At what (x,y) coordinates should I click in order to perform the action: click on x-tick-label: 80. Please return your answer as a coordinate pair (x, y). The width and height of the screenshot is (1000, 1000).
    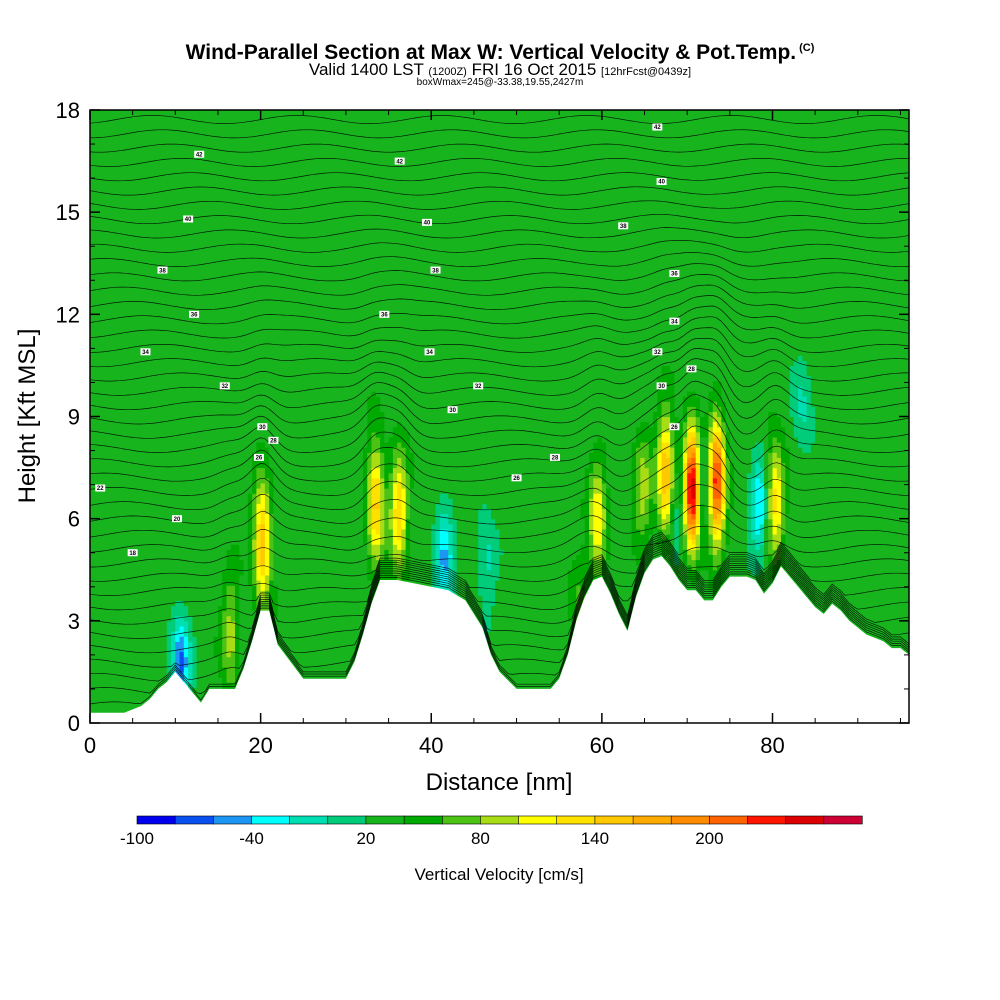
    Looking at the image, I should click on (772, 745).